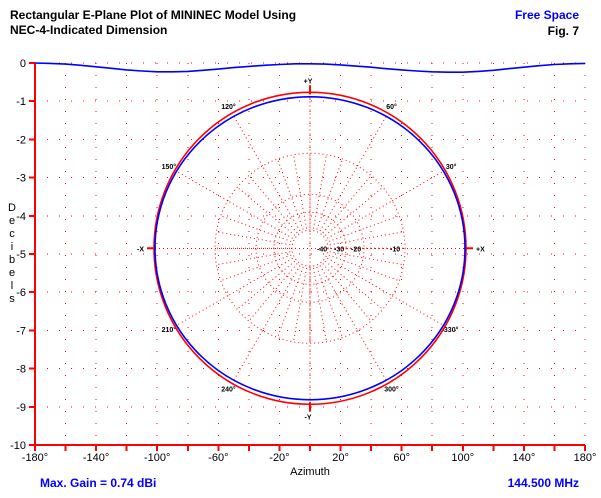  What do you see at coordinates (228, 389) in the screenshot?
I see `polar-angle-label: 240°` at bounding box center [228, 389].